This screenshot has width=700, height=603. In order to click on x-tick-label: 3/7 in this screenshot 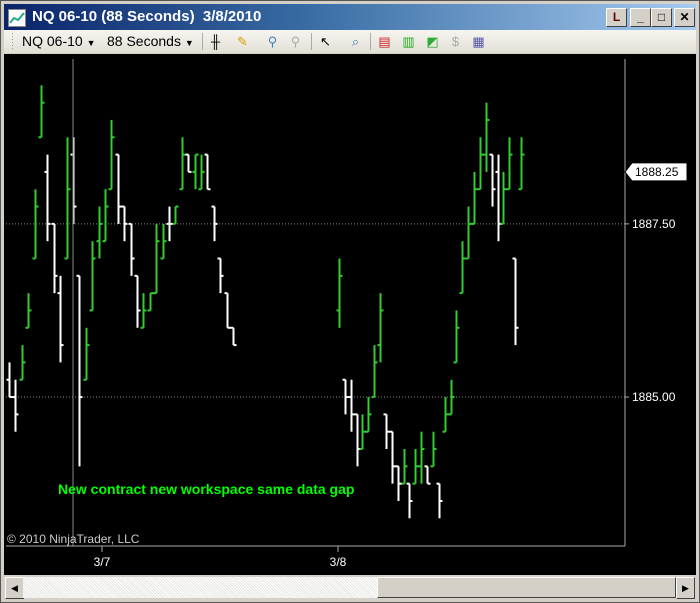, I will do `click(102, 562)`.